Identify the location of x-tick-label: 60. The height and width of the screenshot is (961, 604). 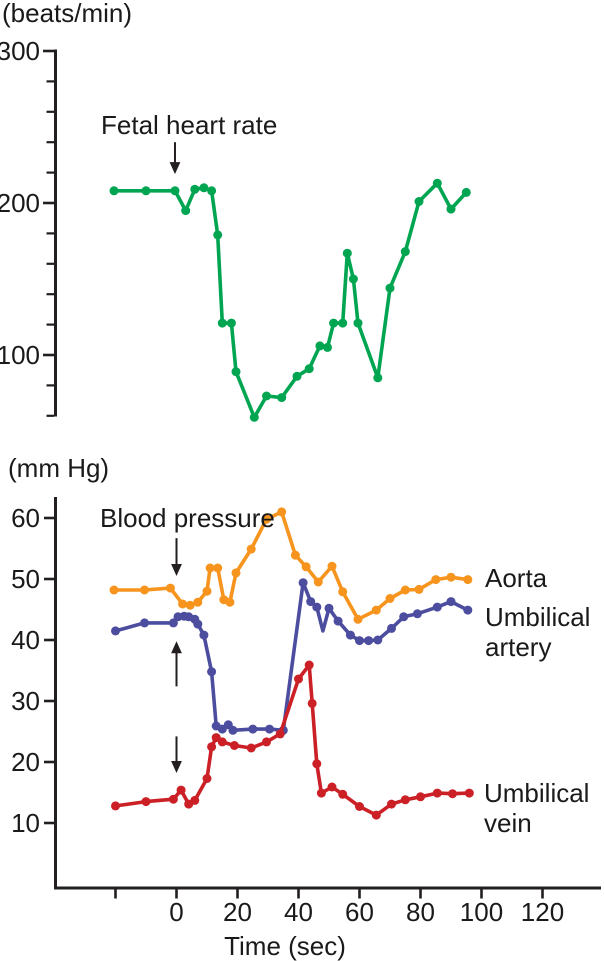
(359, 912).